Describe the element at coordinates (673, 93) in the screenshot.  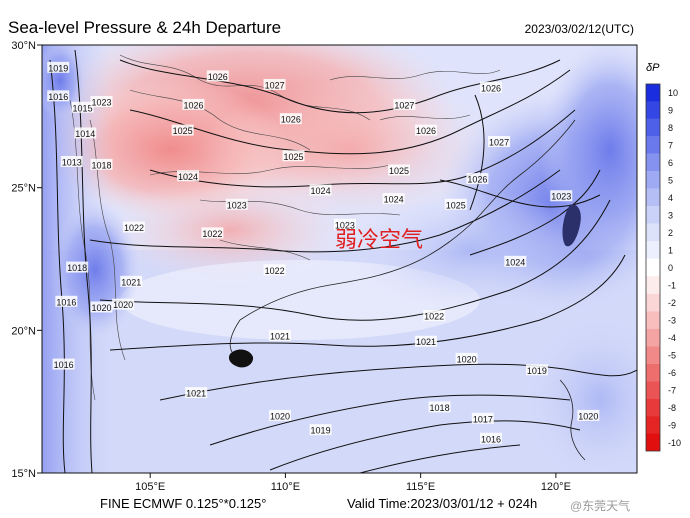
I see `colorbar-label: 10` at that location.